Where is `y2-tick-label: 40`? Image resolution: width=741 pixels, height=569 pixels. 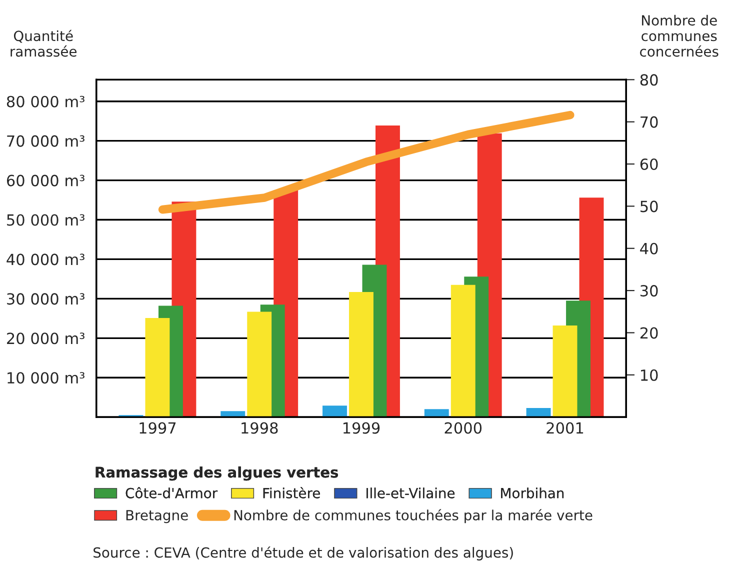 y2-tick-label: 40 is located at coordinates (649, 248).